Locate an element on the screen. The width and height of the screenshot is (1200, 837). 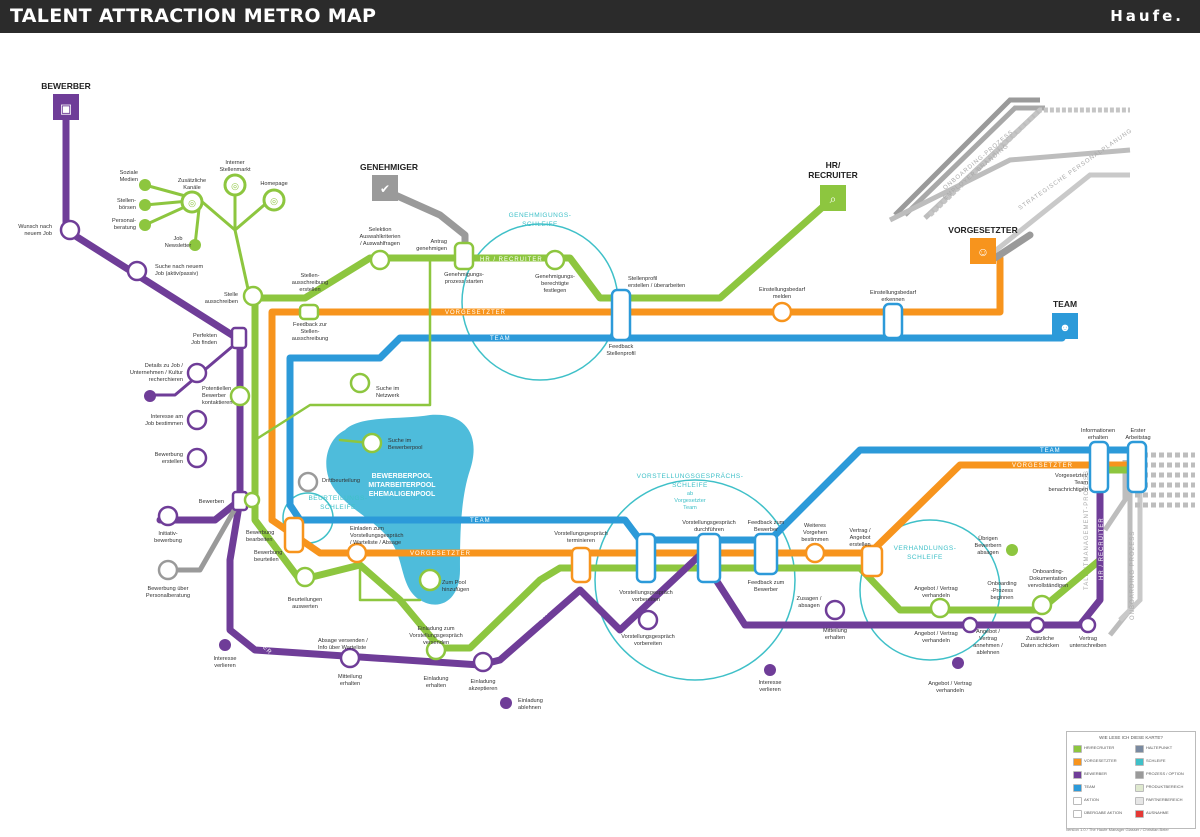
user-search-icon: ⌕ is located at coordinates (833, 199).